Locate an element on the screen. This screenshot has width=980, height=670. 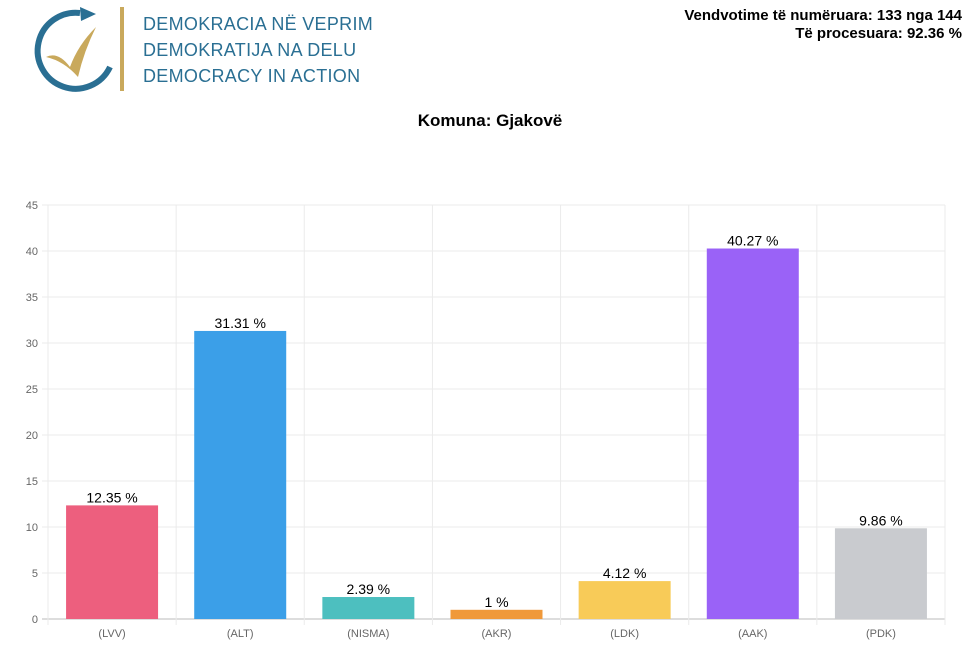
y-tick-label: 10 is located at coordinates (32, 528).